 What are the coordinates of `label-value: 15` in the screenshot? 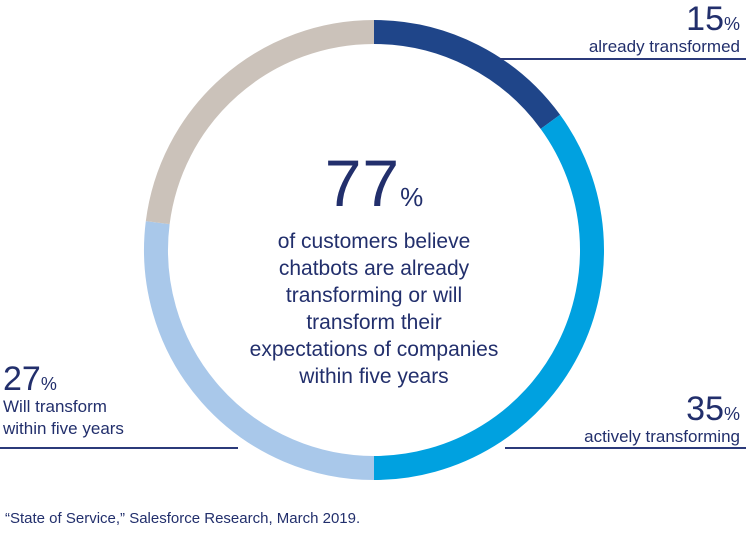 It's located at (705, 19).